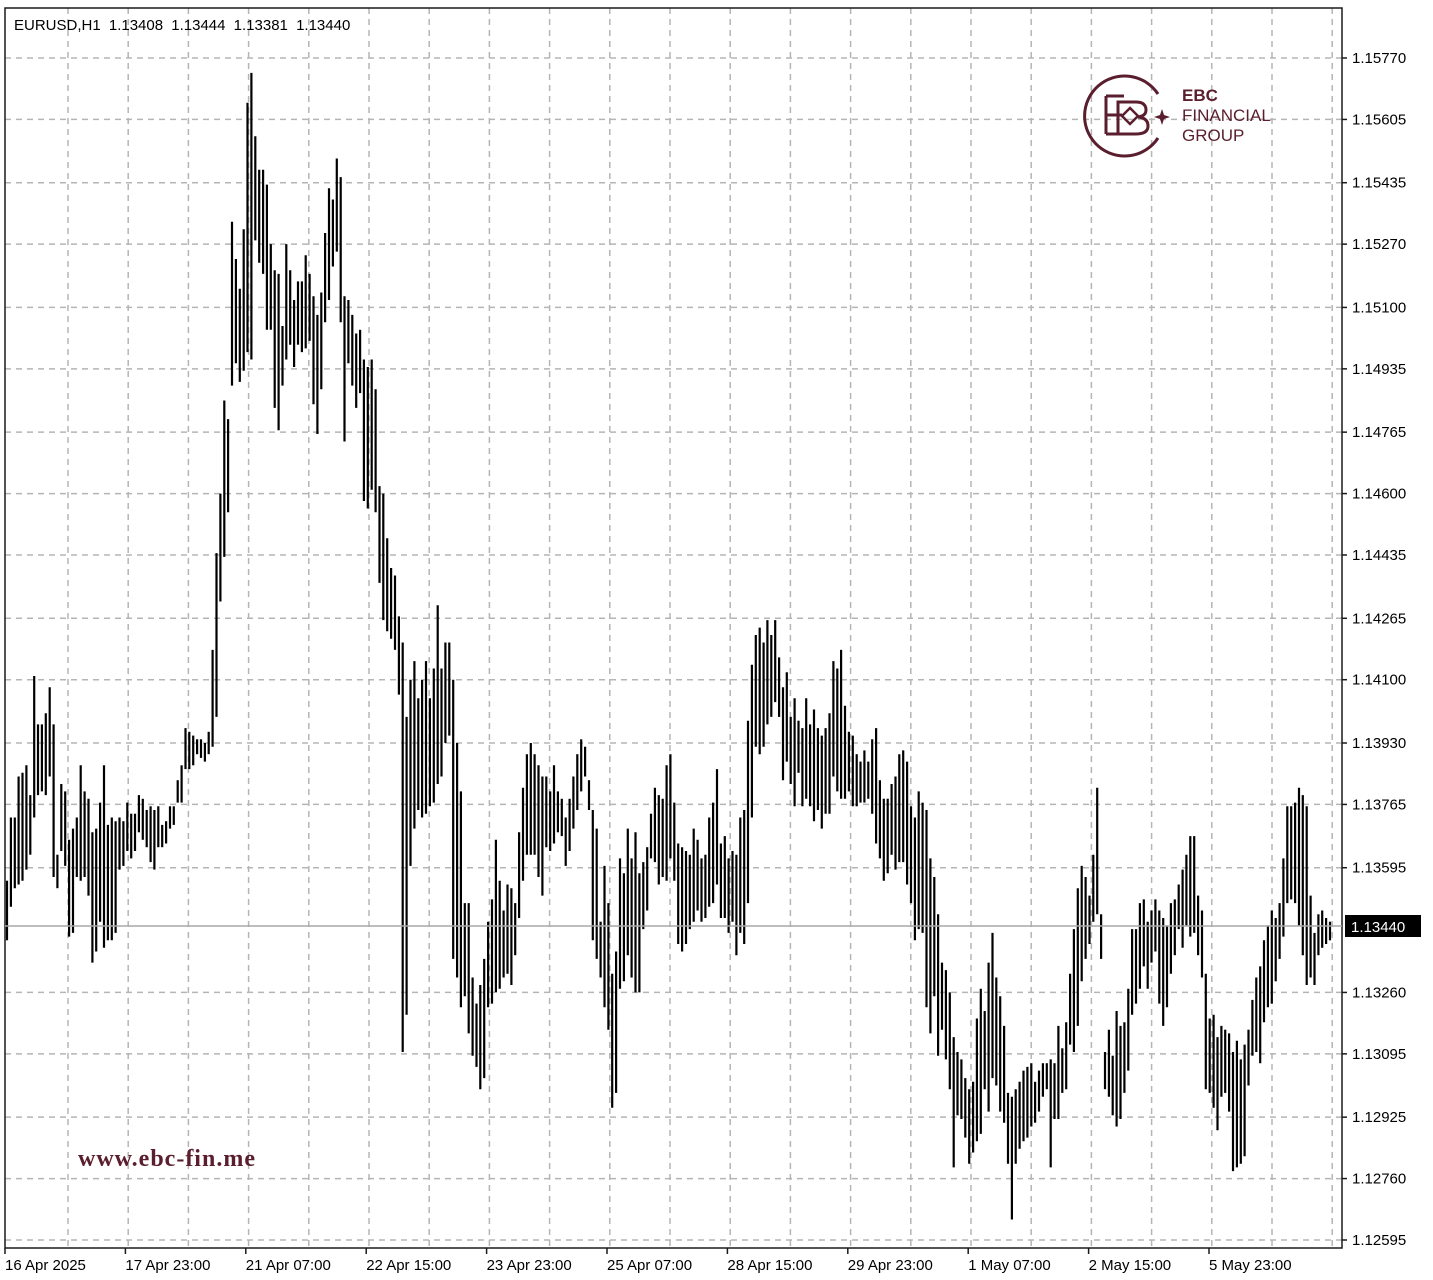  Describe the element at coordinates (1379, 804) in the screenshot. I see `y-tick-label: 1.13765` at that location.